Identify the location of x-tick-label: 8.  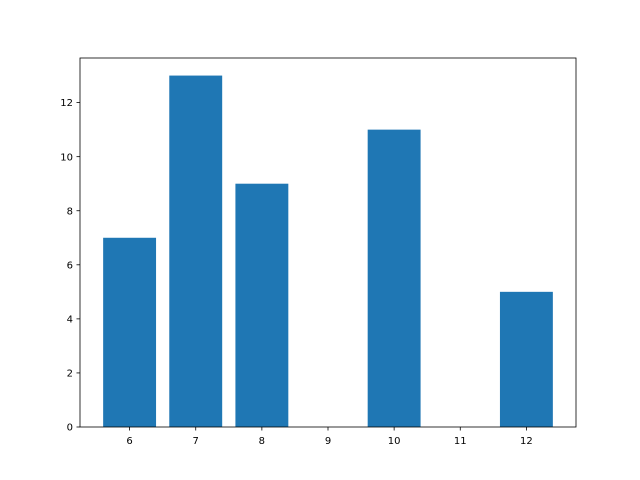
(262, 441).